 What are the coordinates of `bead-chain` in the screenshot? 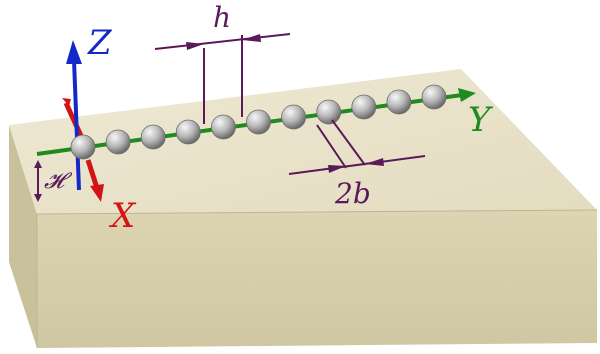 It's located at (258, 122).